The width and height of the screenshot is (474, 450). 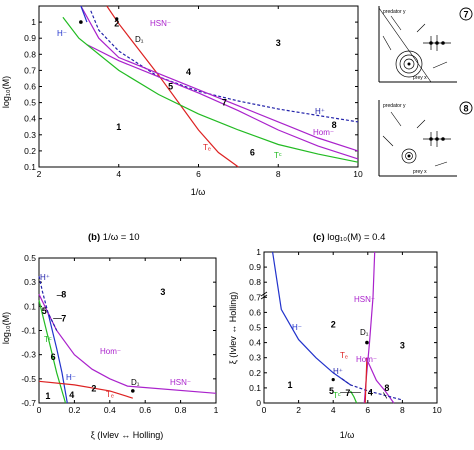 What do you see at coordinates (298, 410) in the screenshot?
I see `panel-c-xtick-label: 2` at bounding box center [298, 410].